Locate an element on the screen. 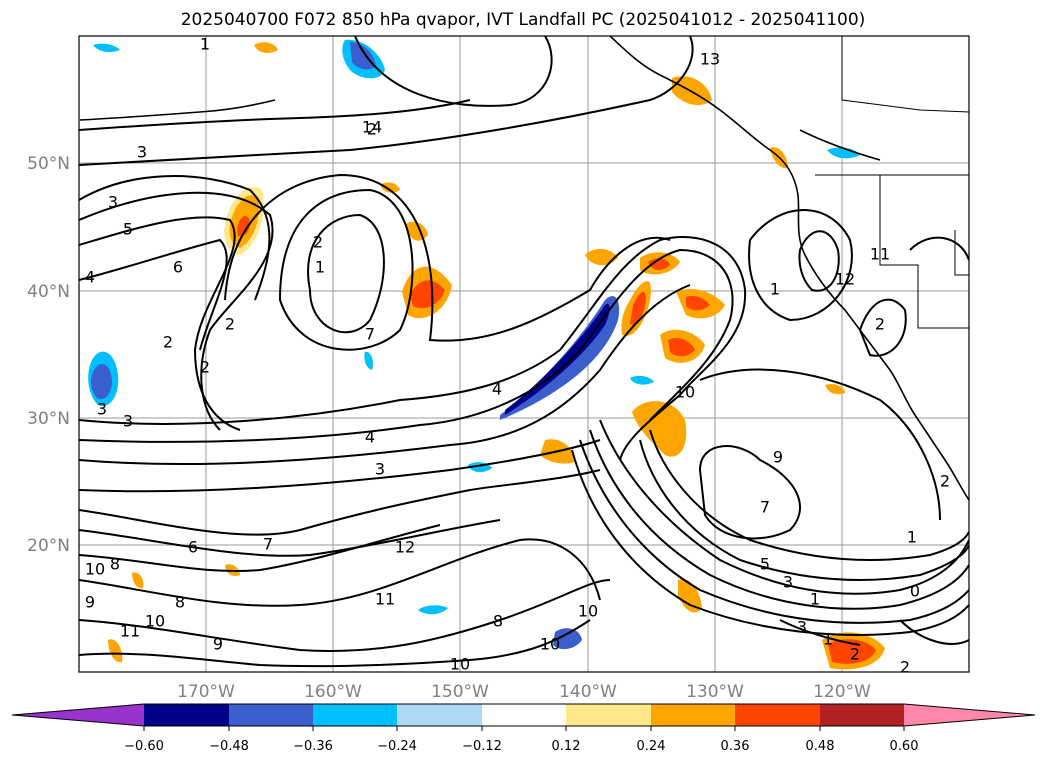  colorbar-tick-label: −0.12 is located at coordinates (482, 746).